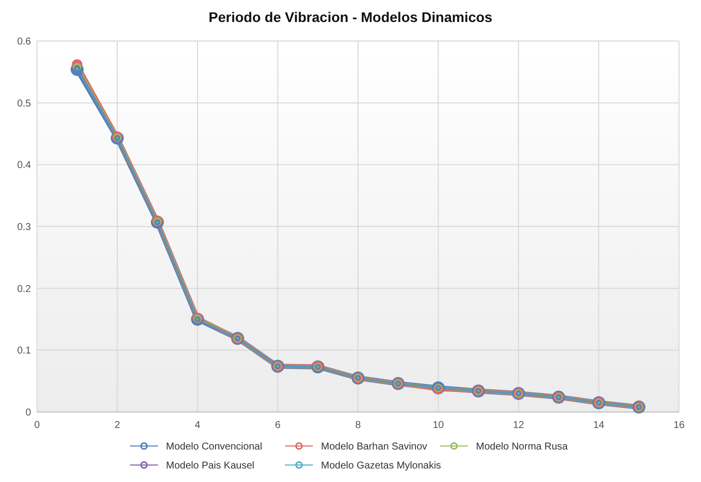 The width and height of the screenshot is (701, 482). What do you see at coordinates (679, 425) in the screenshot?
I see `x-tick-label: 16` at bounding box center [679, 425].